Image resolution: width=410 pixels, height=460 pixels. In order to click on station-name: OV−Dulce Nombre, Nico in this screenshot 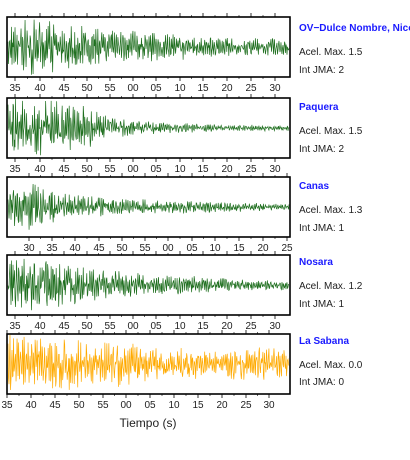, I will do `click(354, 28)`.